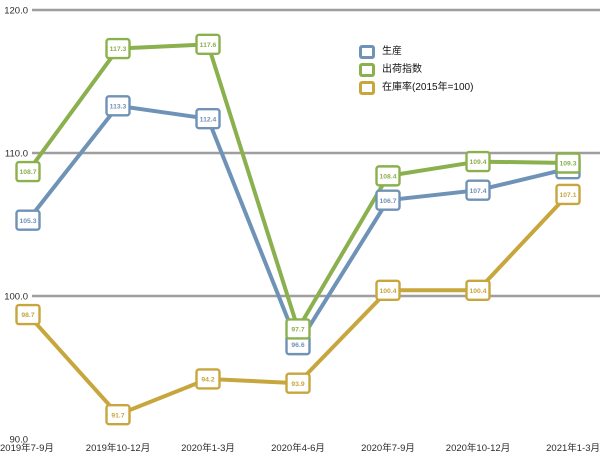  I want to click on legend-item-label: 生産, so click(392, 51).